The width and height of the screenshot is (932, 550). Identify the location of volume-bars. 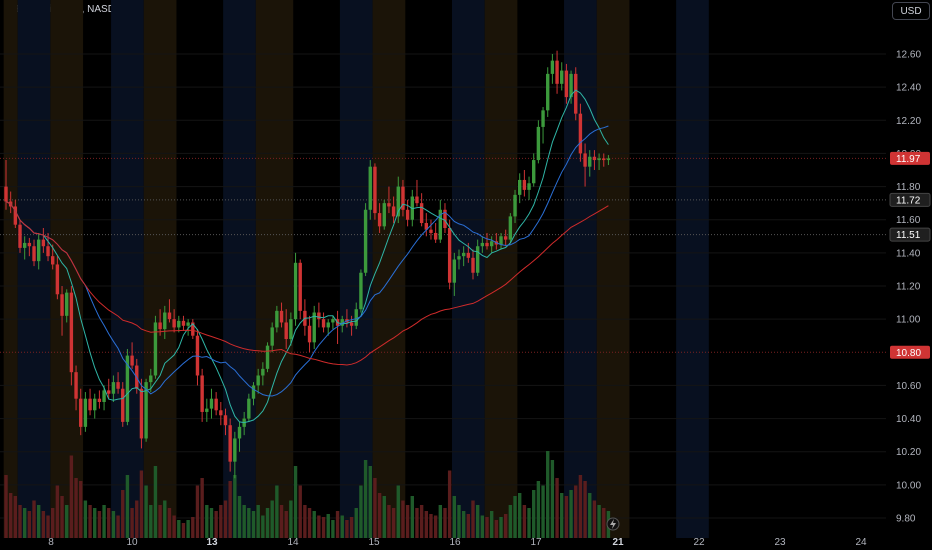
(307, 494).